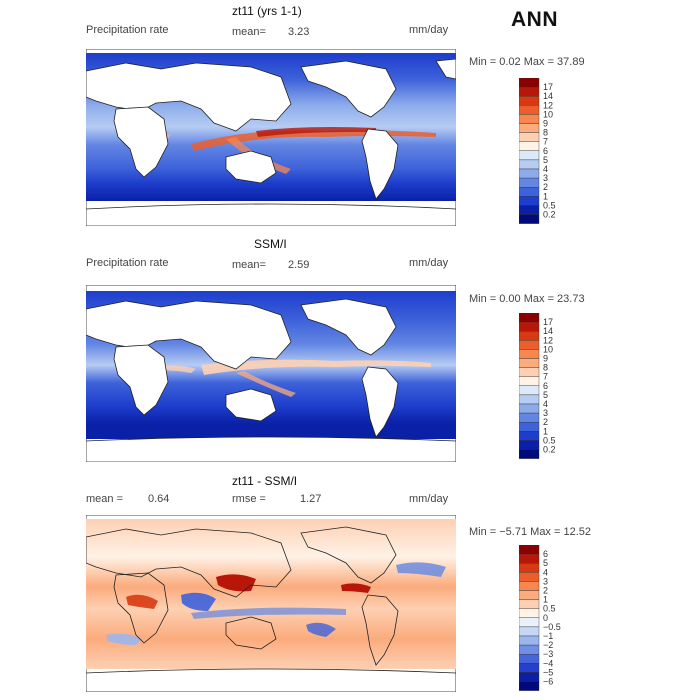 Image resolution: width=700 pixels, height=700 pixels. What do you see at coordinates (527, 299) in the screenshot?
I see `panel-2-minmax: Min = 0.00 Max = 23.73` at bounding box center [527, 299].